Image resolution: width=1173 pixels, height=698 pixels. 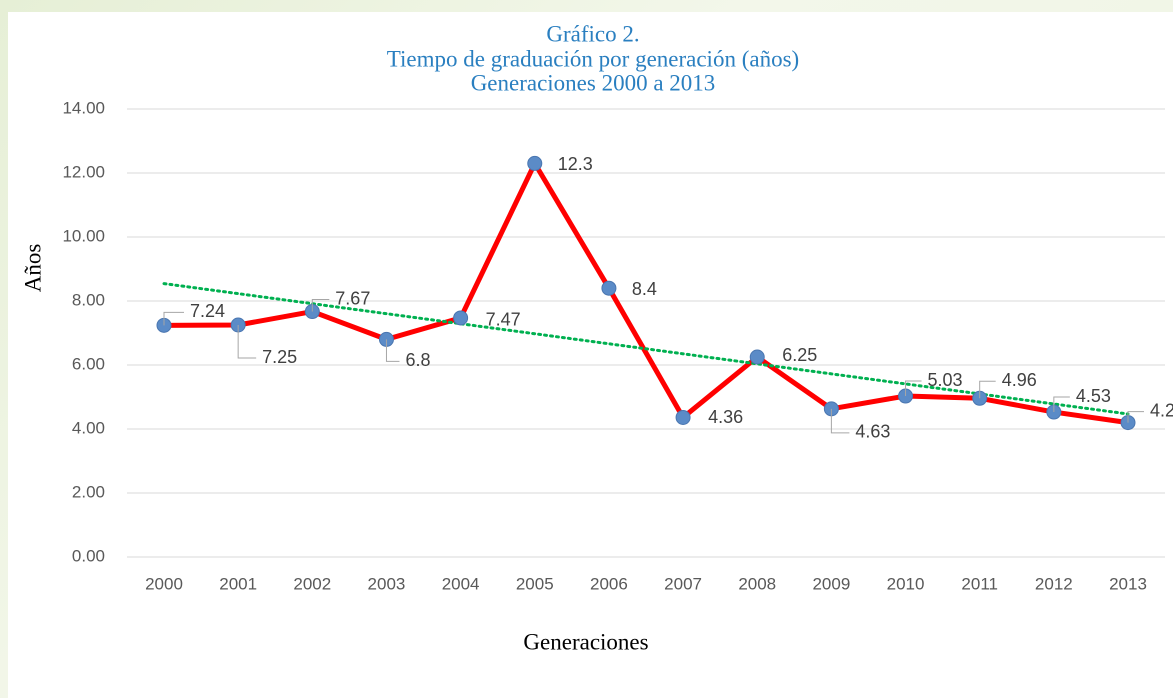 I want to click on x-tick-label: 2009, so click(x=831, y=583).